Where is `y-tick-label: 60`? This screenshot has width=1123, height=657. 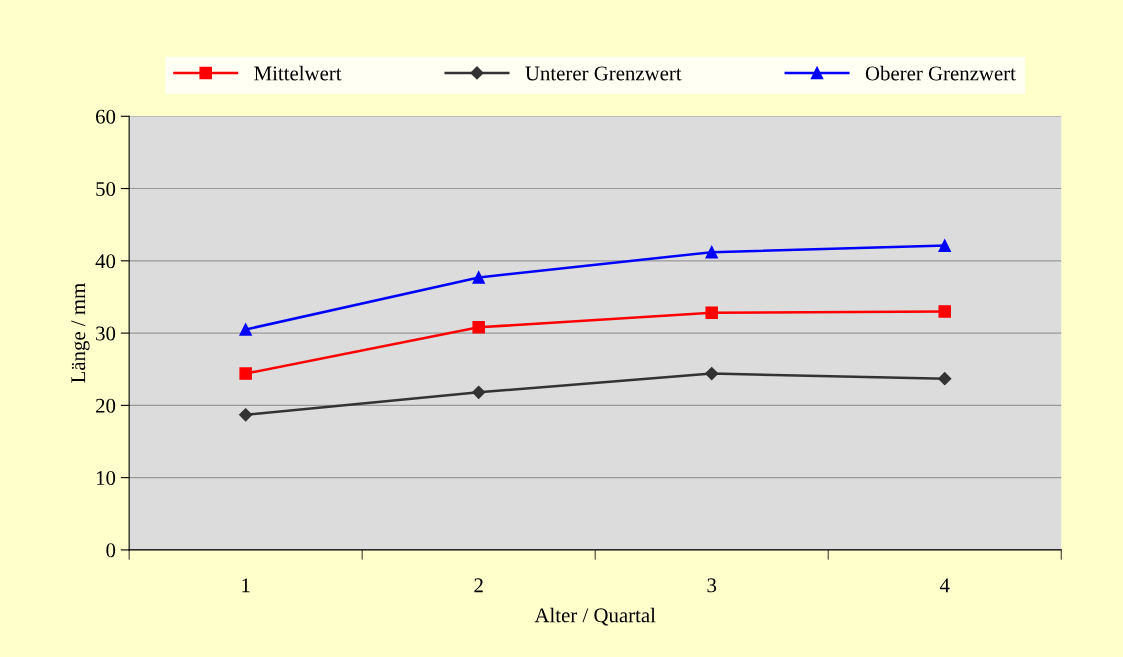
y-tick-label: 60 is located at coordinates (106, 116).